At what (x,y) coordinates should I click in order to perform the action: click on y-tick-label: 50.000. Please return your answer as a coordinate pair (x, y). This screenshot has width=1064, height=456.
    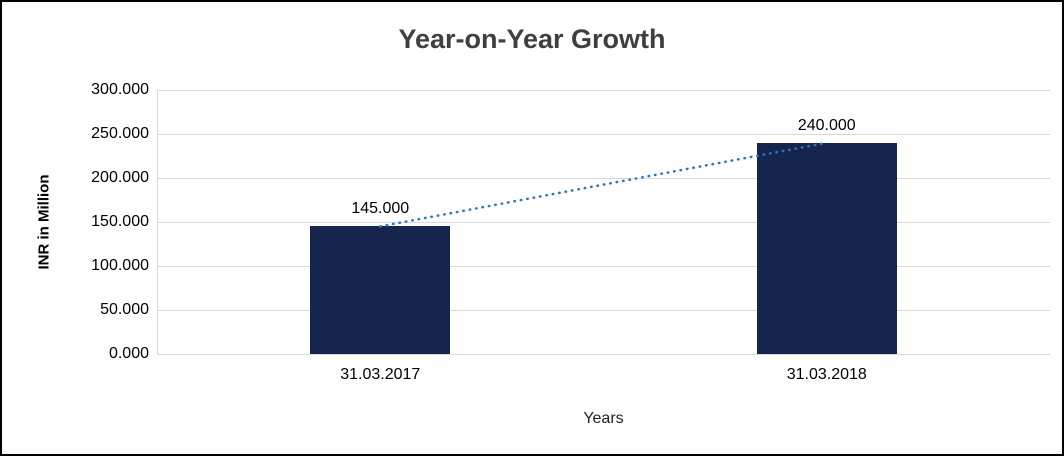
    Looking at the image, I should click on (124, 309).